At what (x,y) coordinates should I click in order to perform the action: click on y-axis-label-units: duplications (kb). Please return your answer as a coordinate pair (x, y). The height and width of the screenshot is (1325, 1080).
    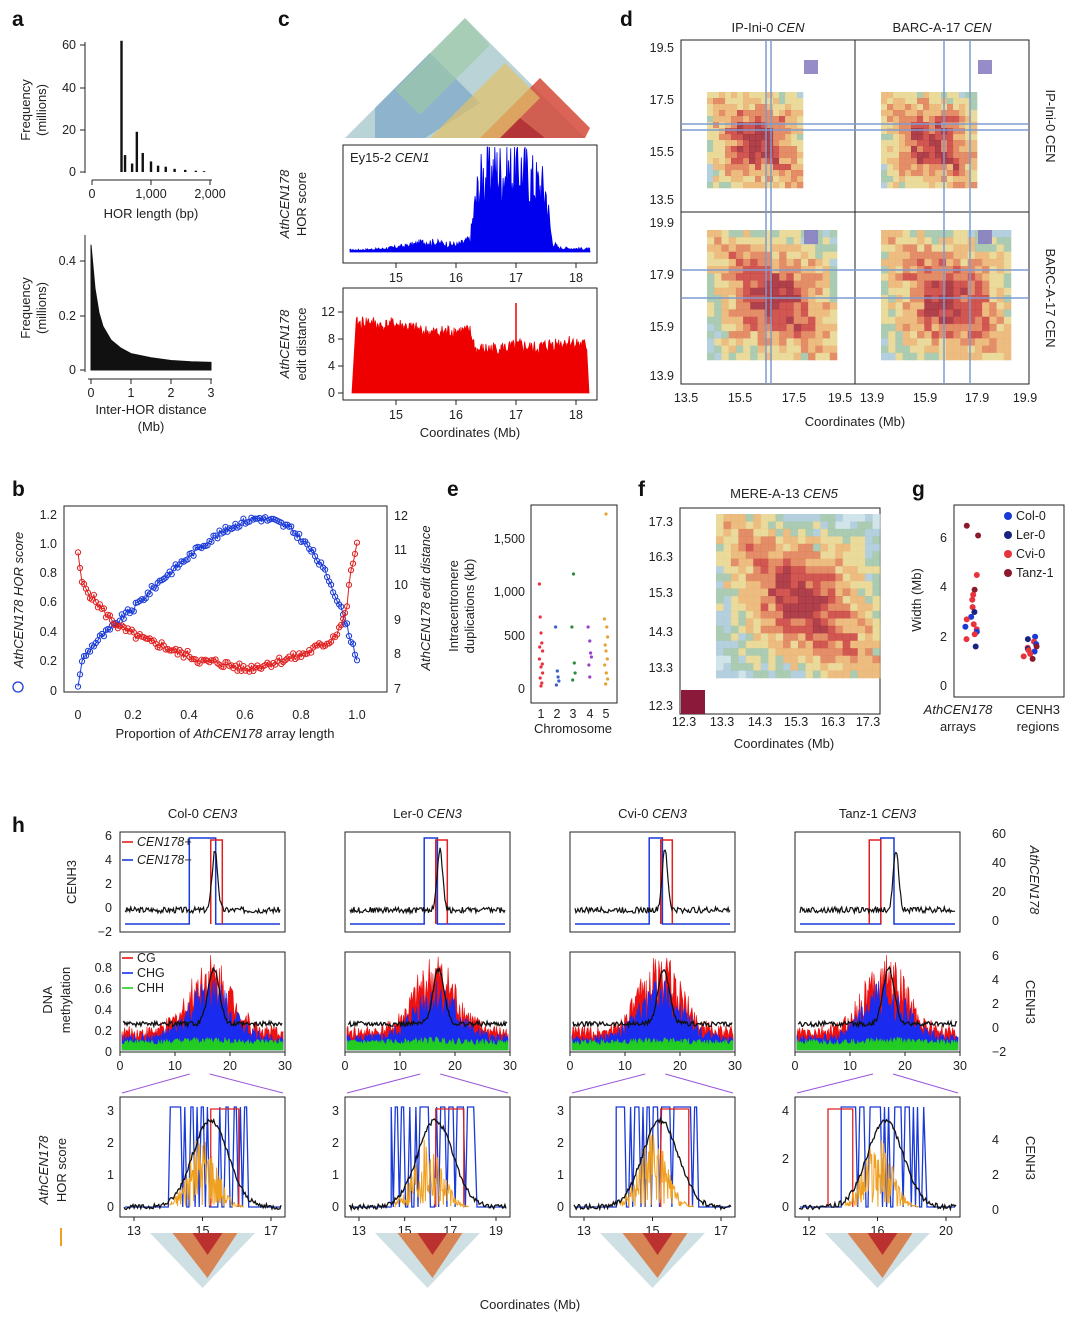
    Looking at the image, I should click on (469, 606).